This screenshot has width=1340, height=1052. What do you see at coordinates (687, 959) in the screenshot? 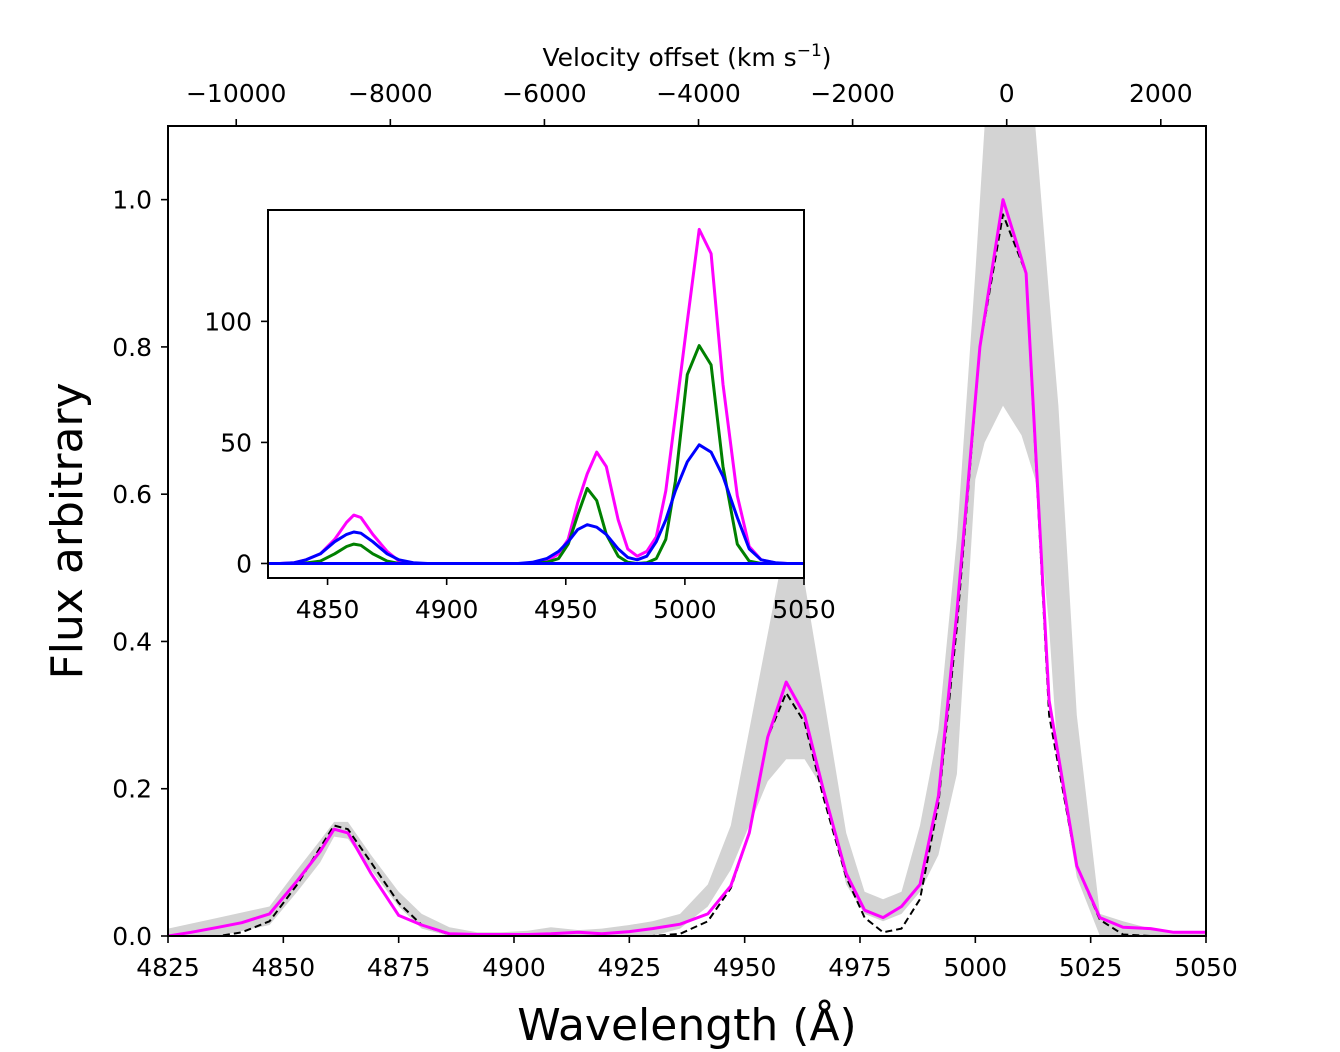
I see `main-x-axis: 4825 4850 4875 4900 4925 4950 4975 5000 5025 5050` at bounding box center [687, 959].